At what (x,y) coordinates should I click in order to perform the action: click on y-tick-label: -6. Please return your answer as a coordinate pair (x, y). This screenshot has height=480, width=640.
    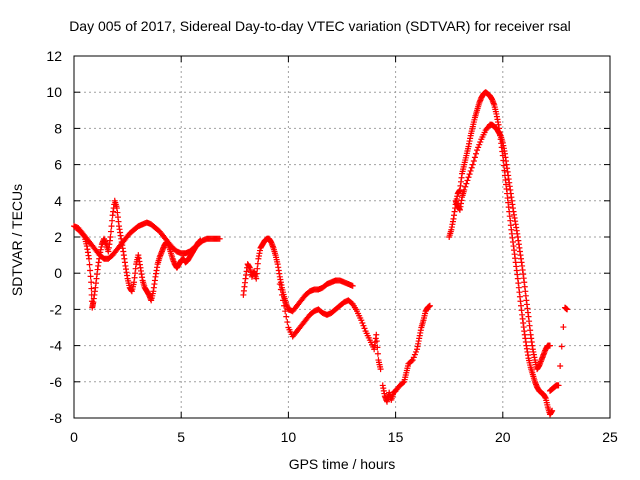
    Looking at the image, I should click on (56, 382).